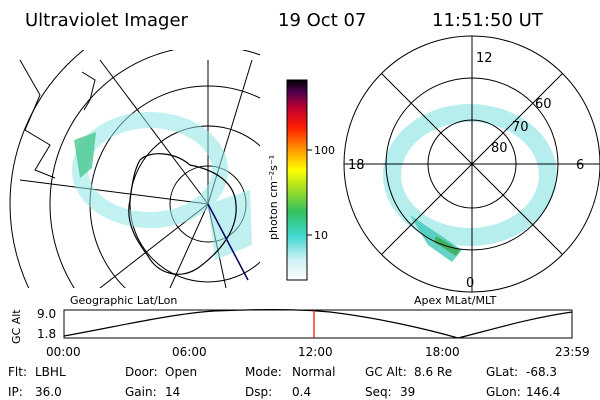  I want to click on status-flt-label: Flt:, so click(17, 372).